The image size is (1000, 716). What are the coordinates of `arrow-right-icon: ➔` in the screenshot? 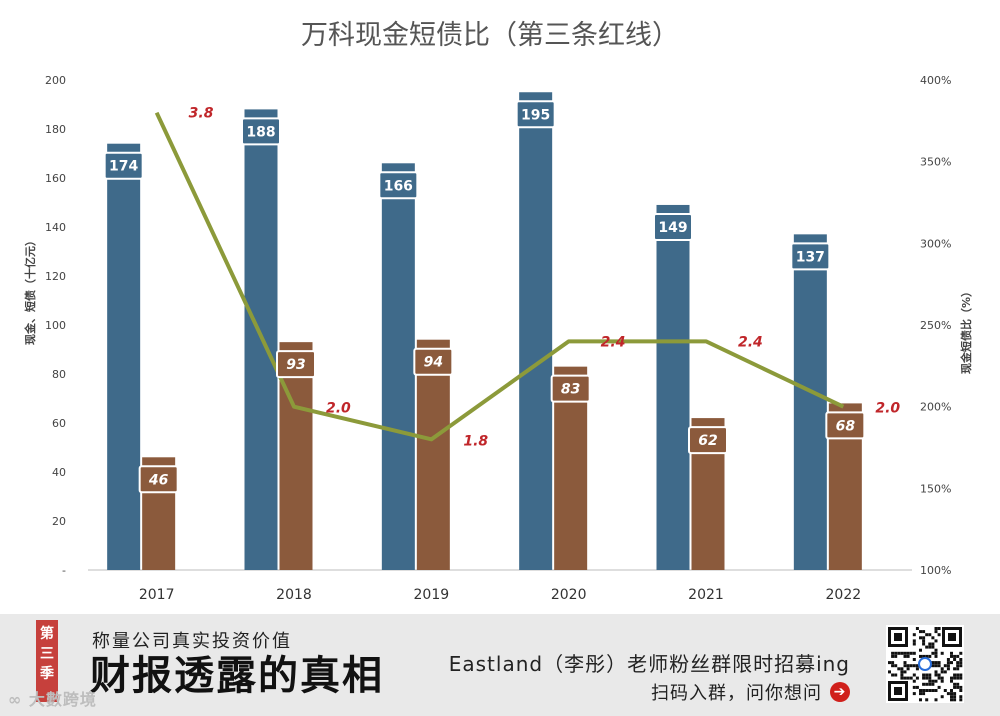 It's located at (840, 692).